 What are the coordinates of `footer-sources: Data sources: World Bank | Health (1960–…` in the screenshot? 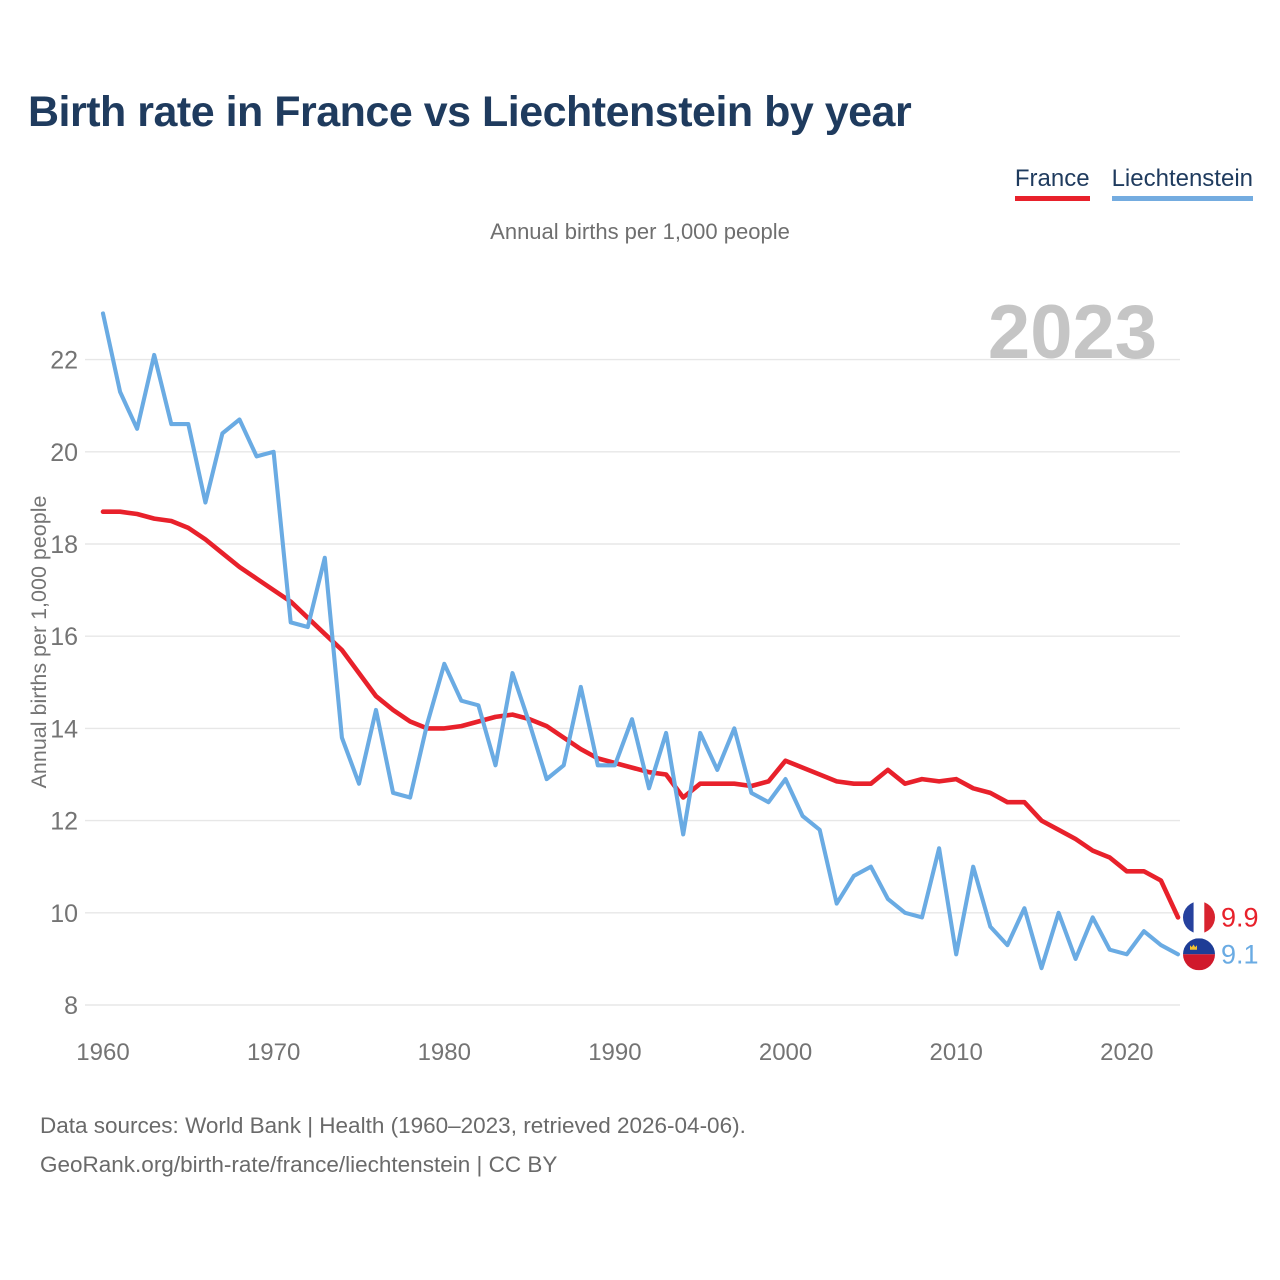 It's located at (393, 1125).